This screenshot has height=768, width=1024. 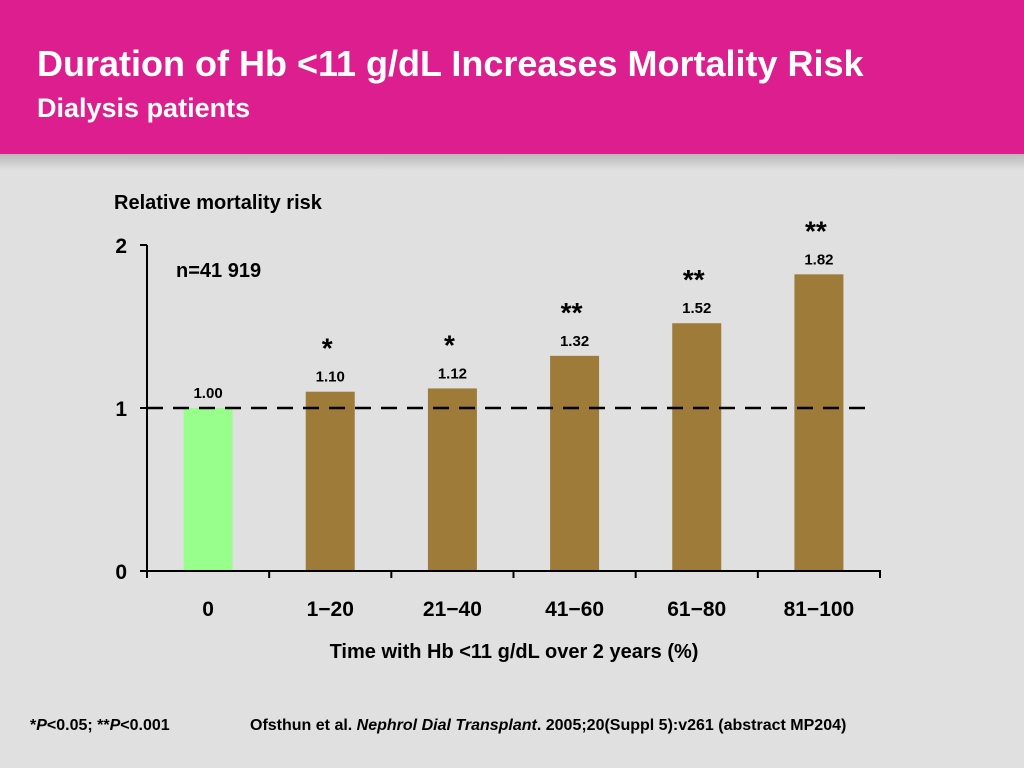 I want to click on y-tick-label-0: 0, so click(x=121, y=572).